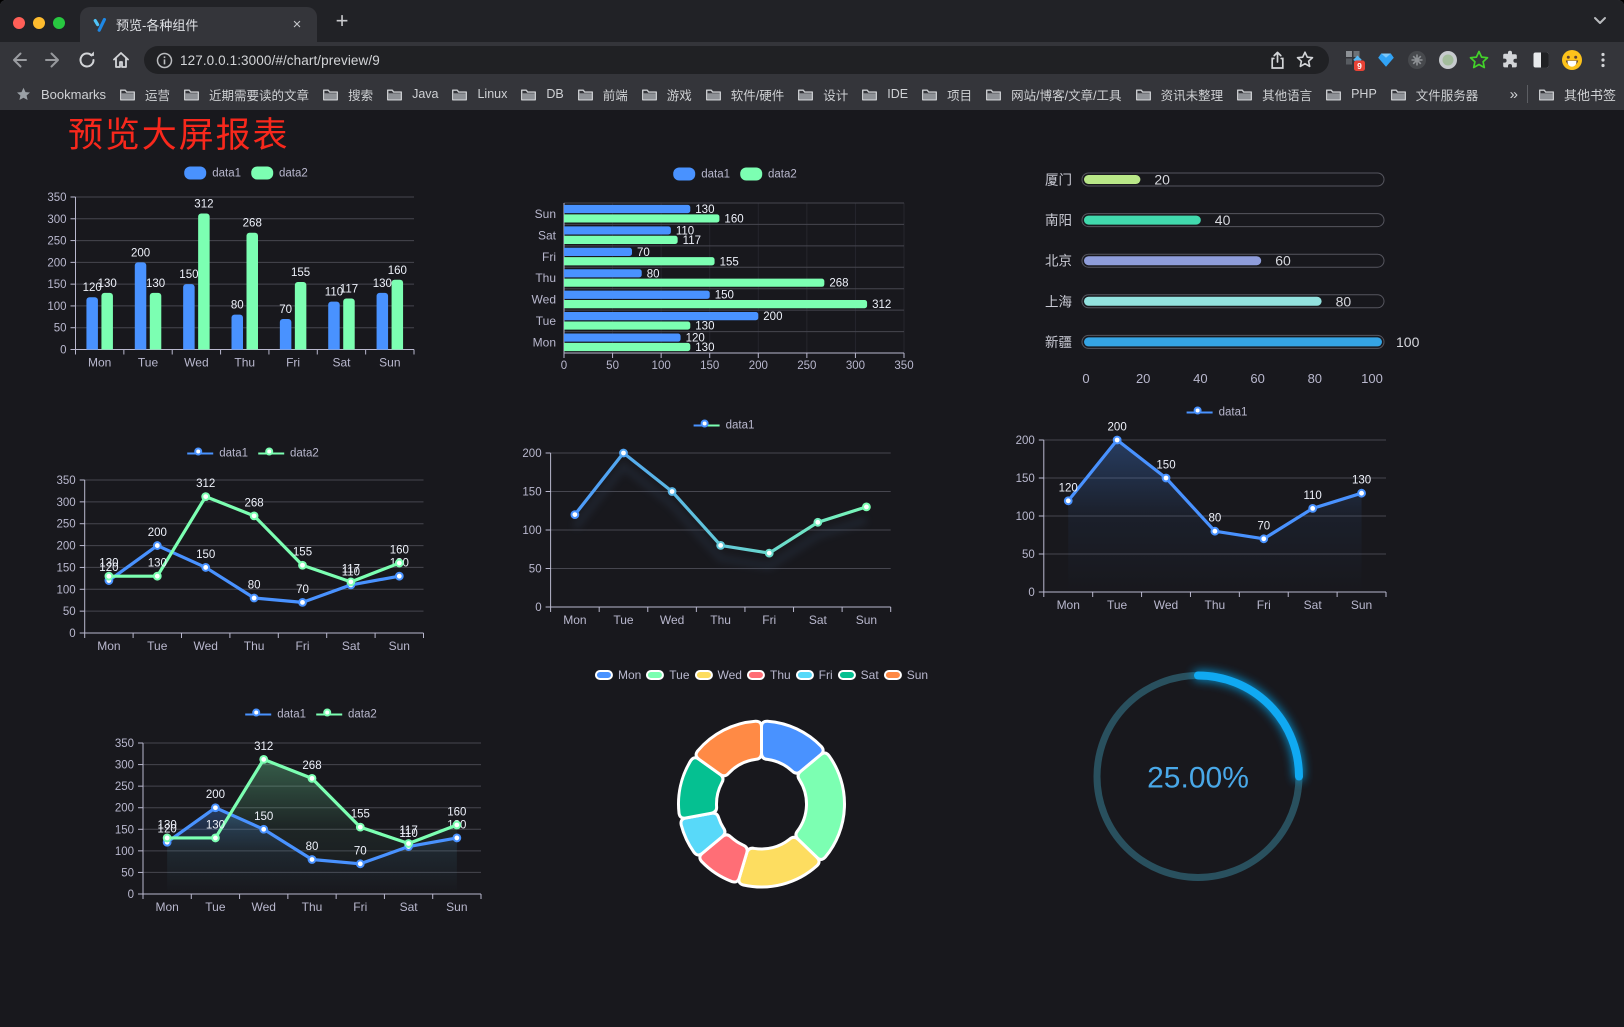 Image resolution: width=1624 pixels, height=1027 pixels. I want to click on legend-label: Tue, so click(679, 675).